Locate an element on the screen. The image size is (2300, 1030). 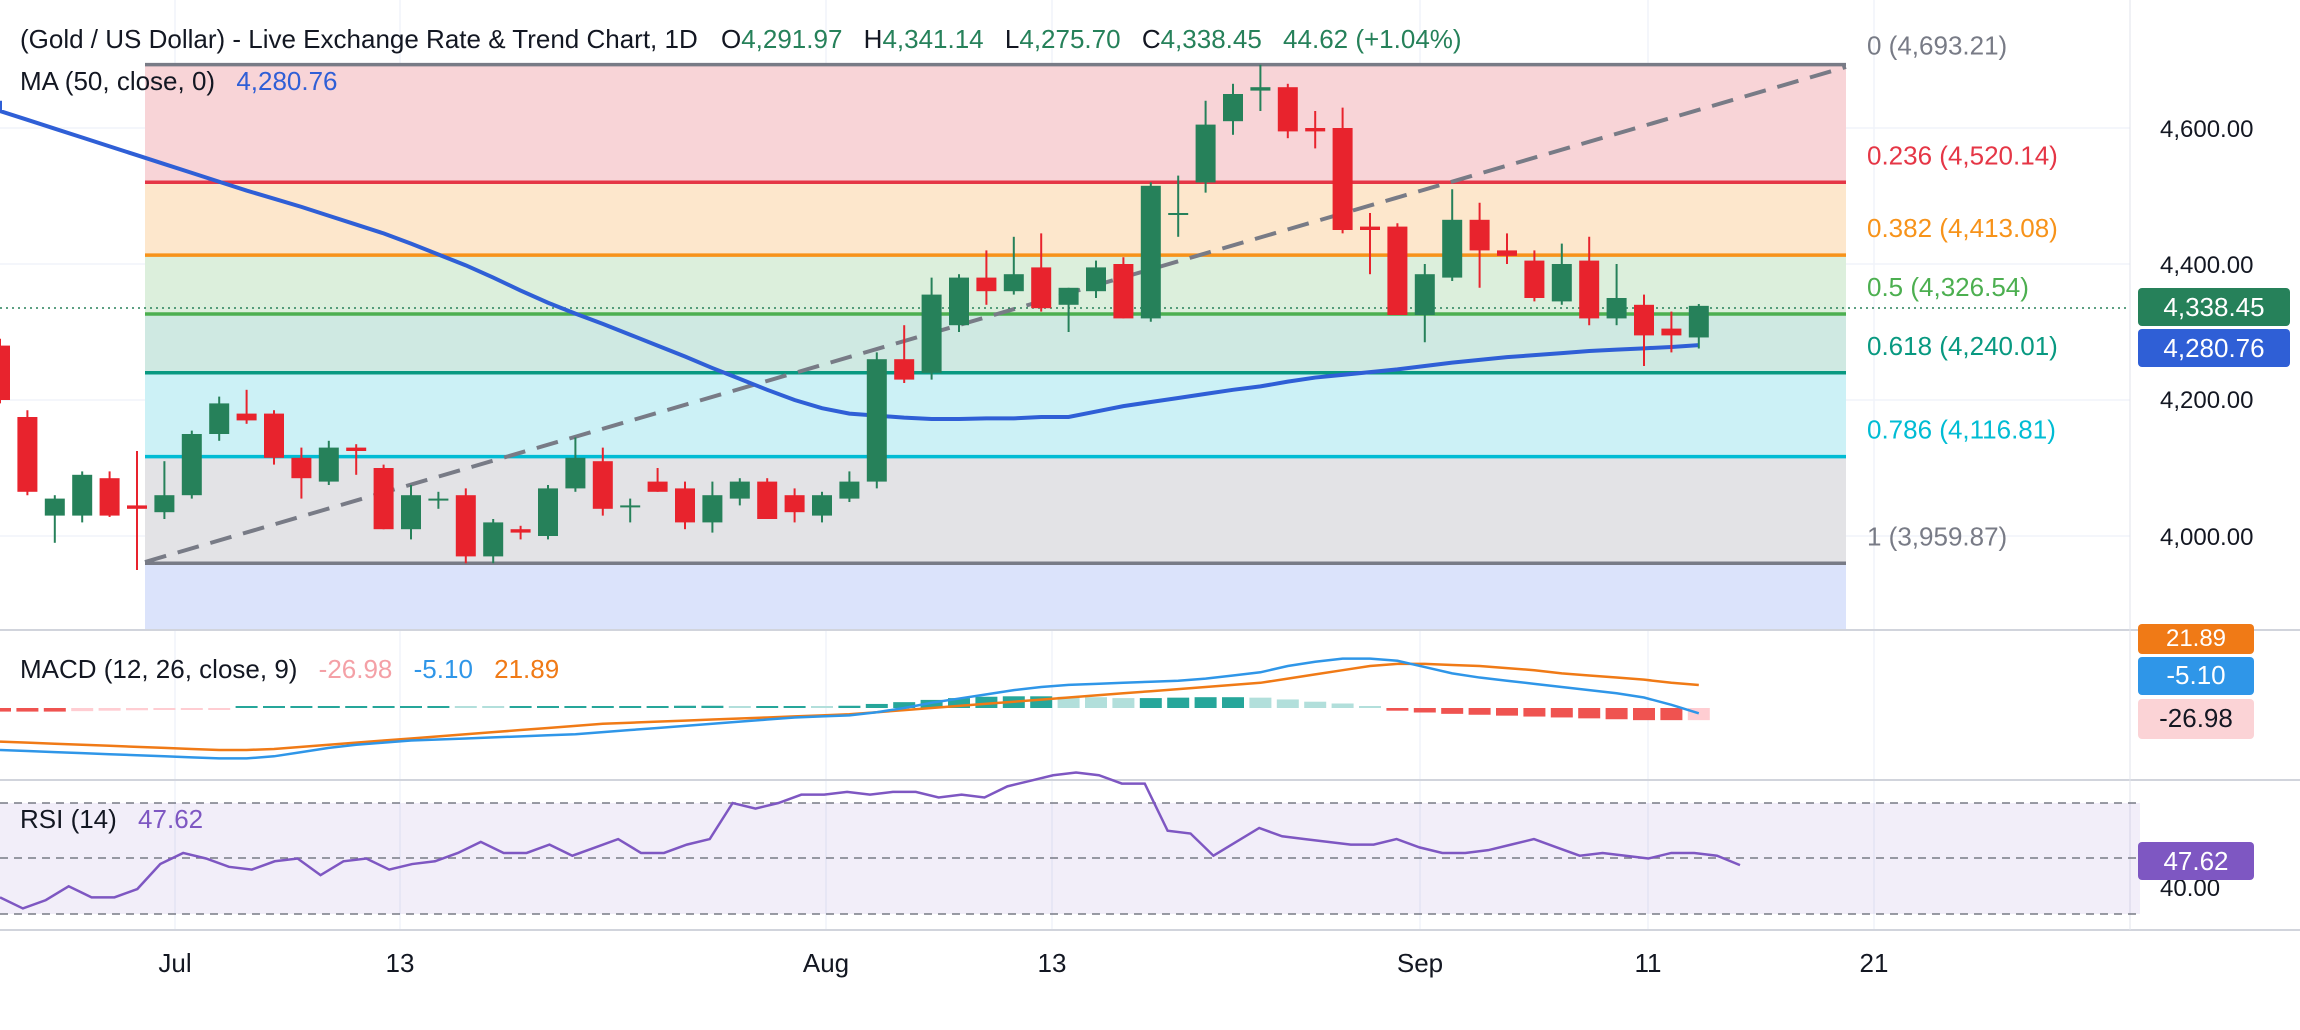
price-tick: 4,000.00 is located at coordinates (2206, 537).